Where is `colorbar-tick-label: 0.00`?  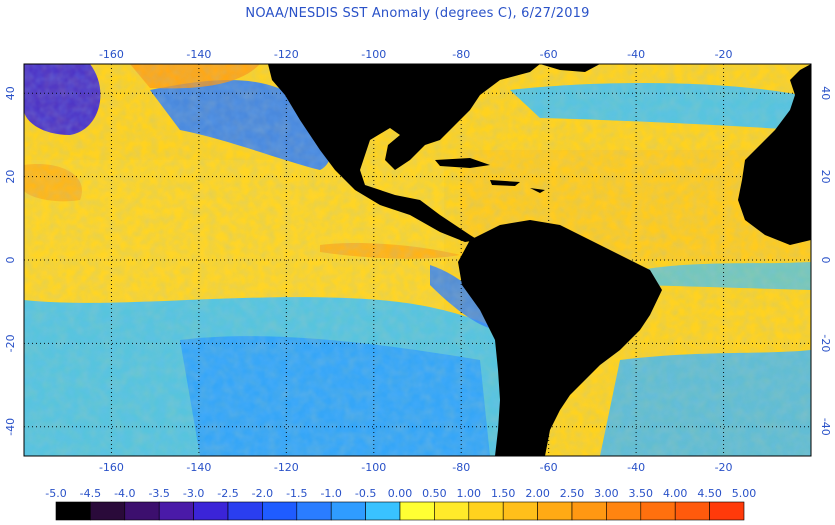
colorbar-tick-label: 0.00 is located at coordinates (400, 493).